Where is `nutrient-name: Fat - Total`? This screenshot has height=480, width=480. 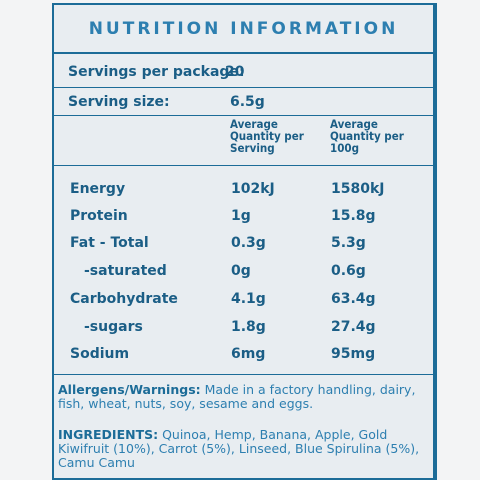
nutrient-name: Fat - Total is located at coordinates (109, 243).